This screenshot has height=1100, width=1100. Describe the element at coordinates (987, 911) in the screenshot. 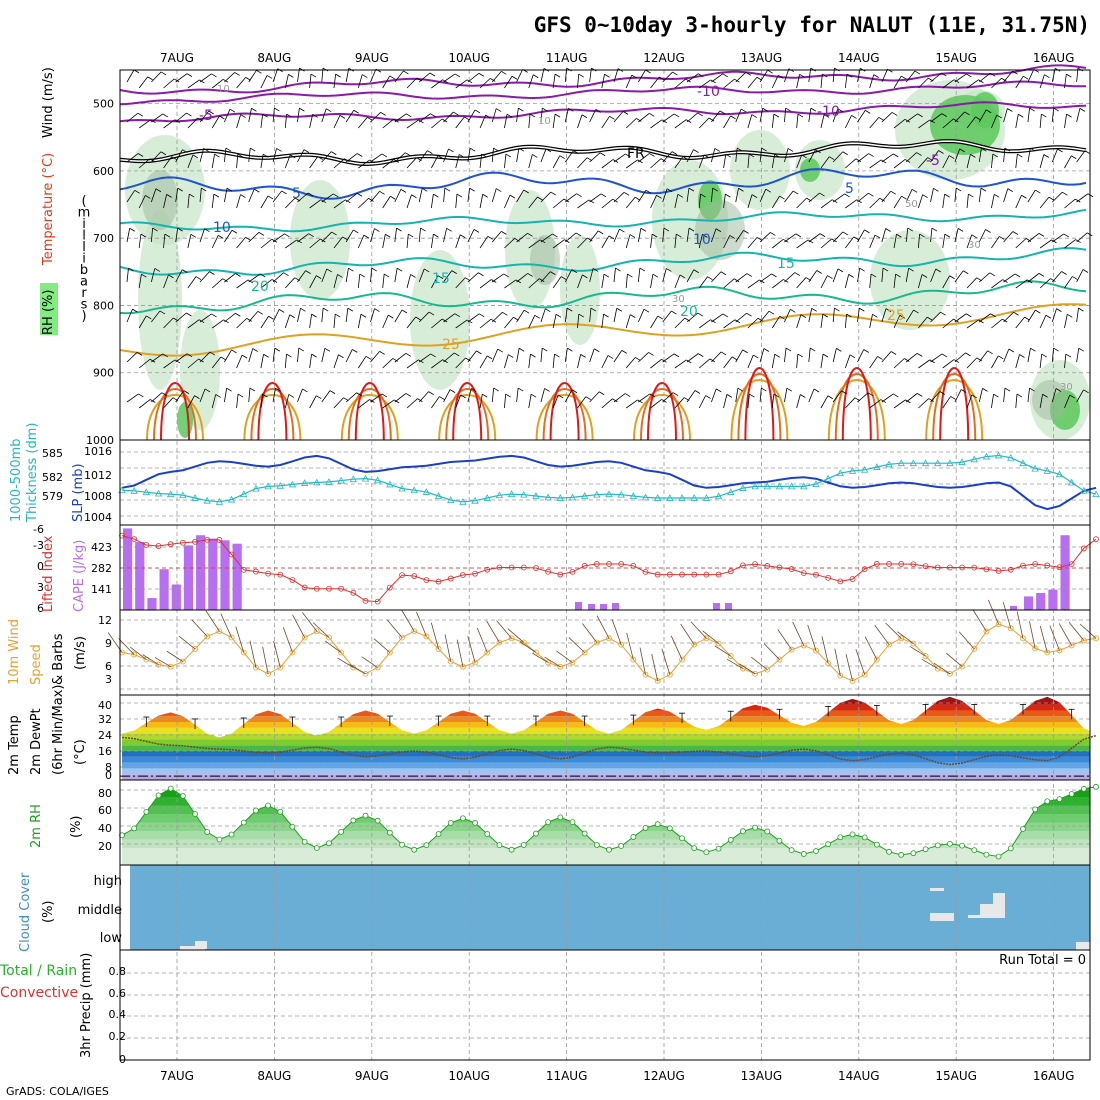

I see `cloud-bar` at that location.